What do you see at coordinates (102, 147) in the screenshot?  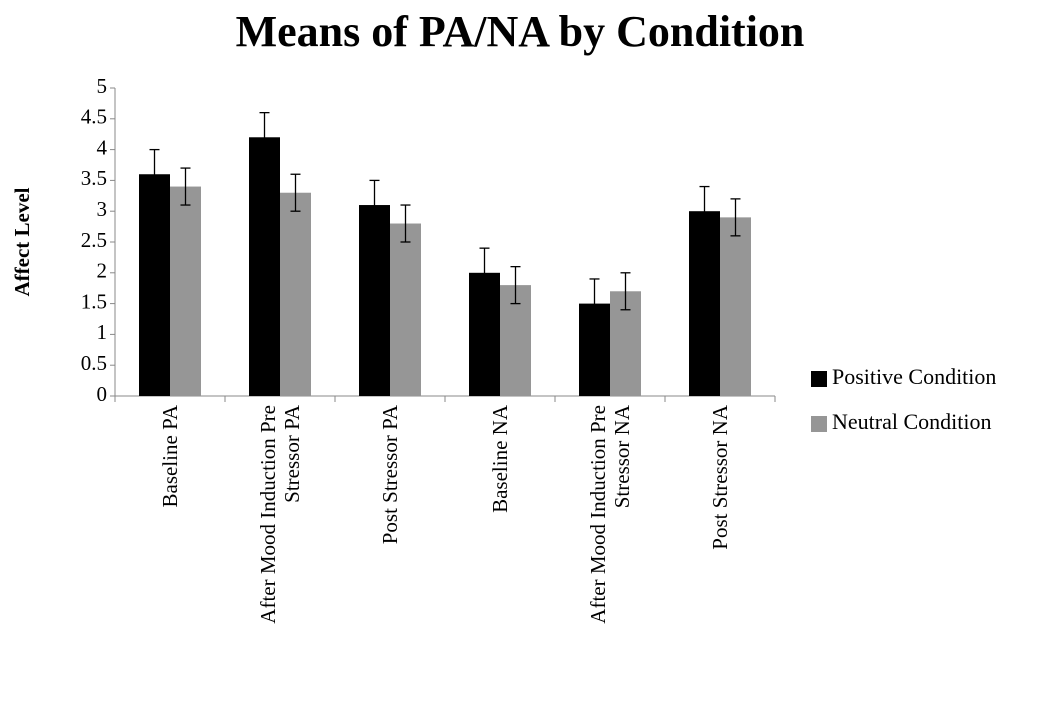 I see `y-tick-label: 4` at bounding box center [102, 147].